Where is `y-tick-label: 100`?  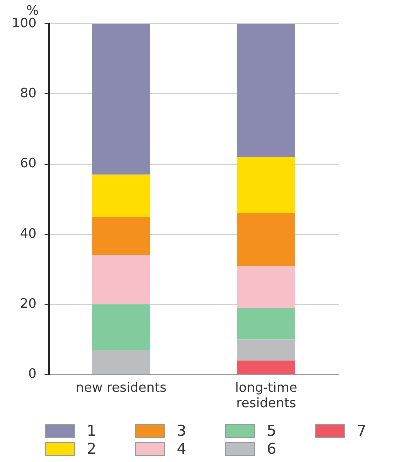
y-tick-label: 100 is located at coordinates (24, 24).